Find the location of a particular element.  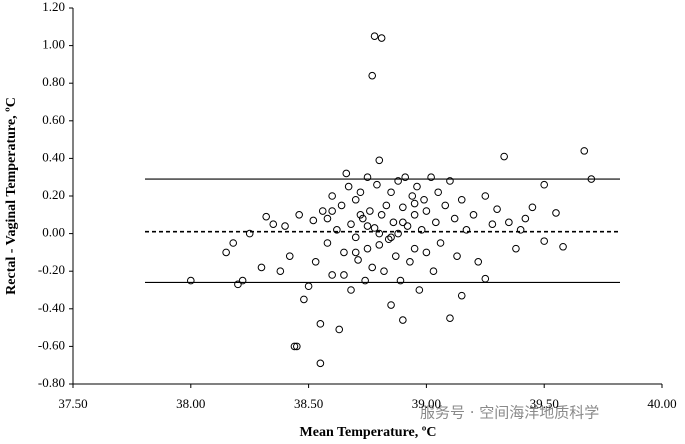

y-tick-label: 0.80 is located at coordinates (53, 81).